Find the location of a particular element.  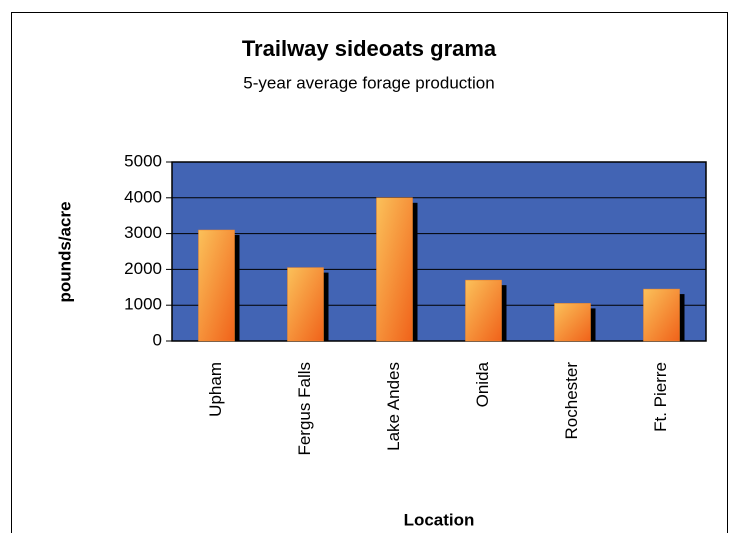

x-tick-label: Rochester is located at coordinates (571, 401).